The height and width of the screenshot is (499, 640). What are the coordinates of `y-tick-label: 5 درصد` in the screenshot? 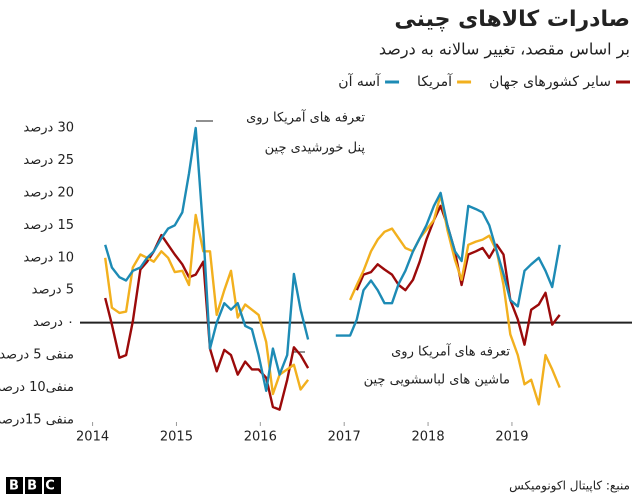 It's located at (53, 290).